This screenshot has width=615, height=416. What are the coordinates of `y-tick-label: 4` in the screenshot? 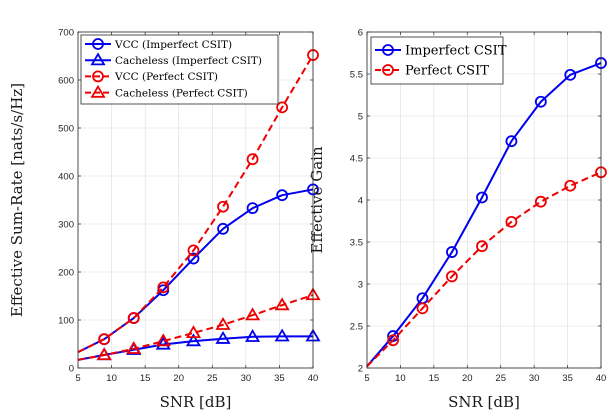 It's located at (360, 201).